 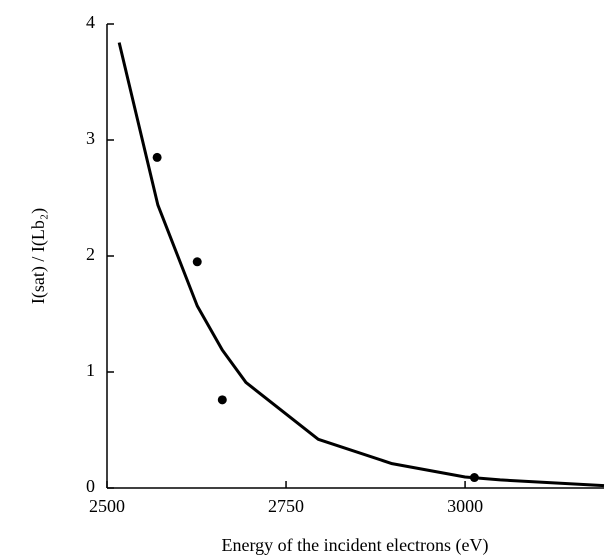 What do you see at coordinates (90, 486) in the screenshot?
I see `y-tick-label: 0` at bounding box center [90, 486].